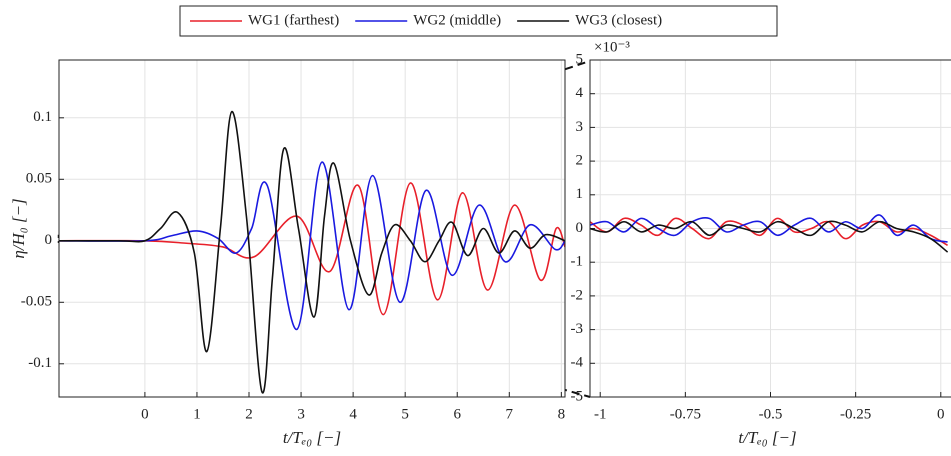  What do you see at coordinates (301, 414) in the screenshot?
I see `x-tick-label: 3` at bounding box center [301, 414].